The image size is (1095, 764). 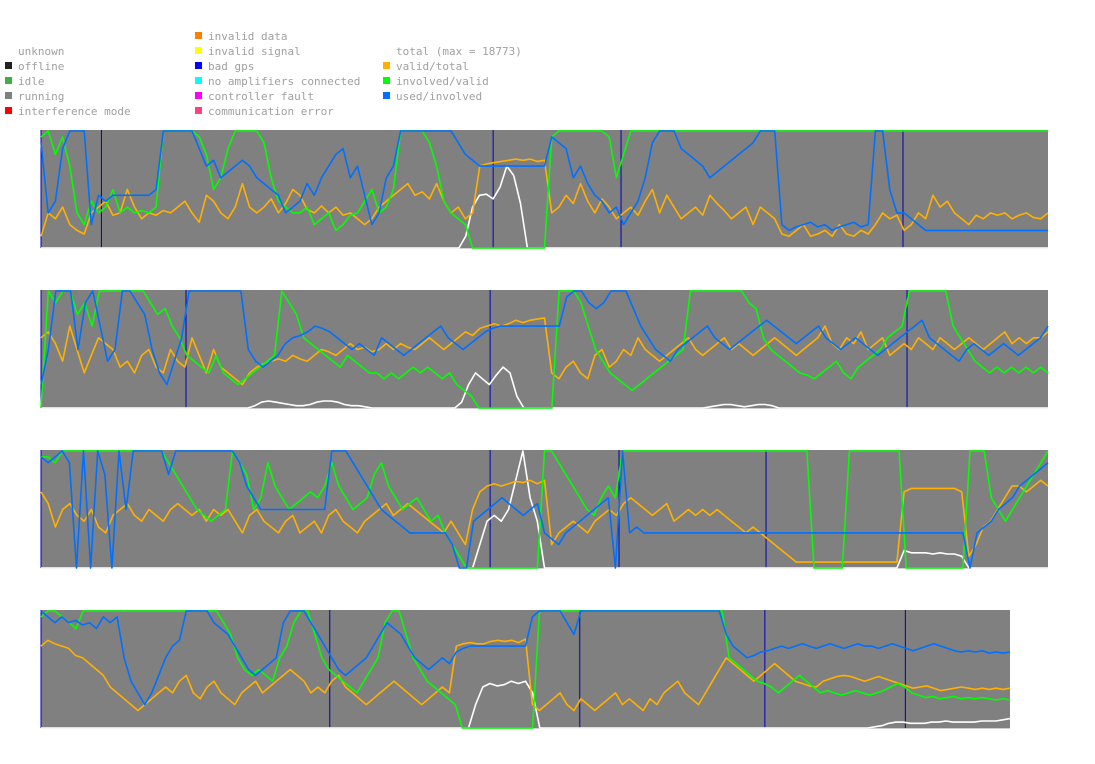 I want to click on legend-swatch-used-involved, so click(x=386, y=95).